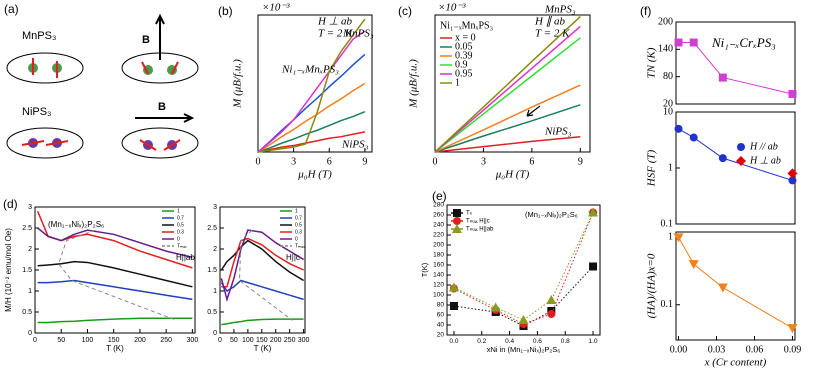  I want to click on x-tick-label: 0.8, so click(565, 341).